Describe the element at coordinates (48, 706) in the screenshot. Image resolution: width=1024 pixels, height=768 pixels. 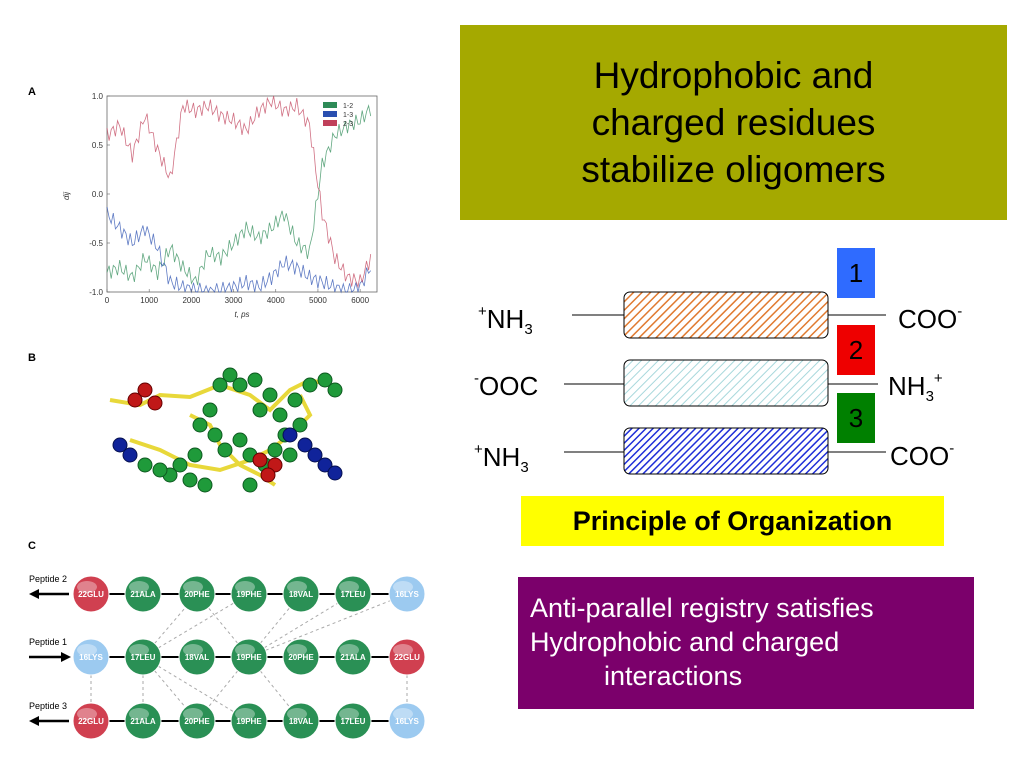
I see `peptide-label: Peptide 3` at that location.